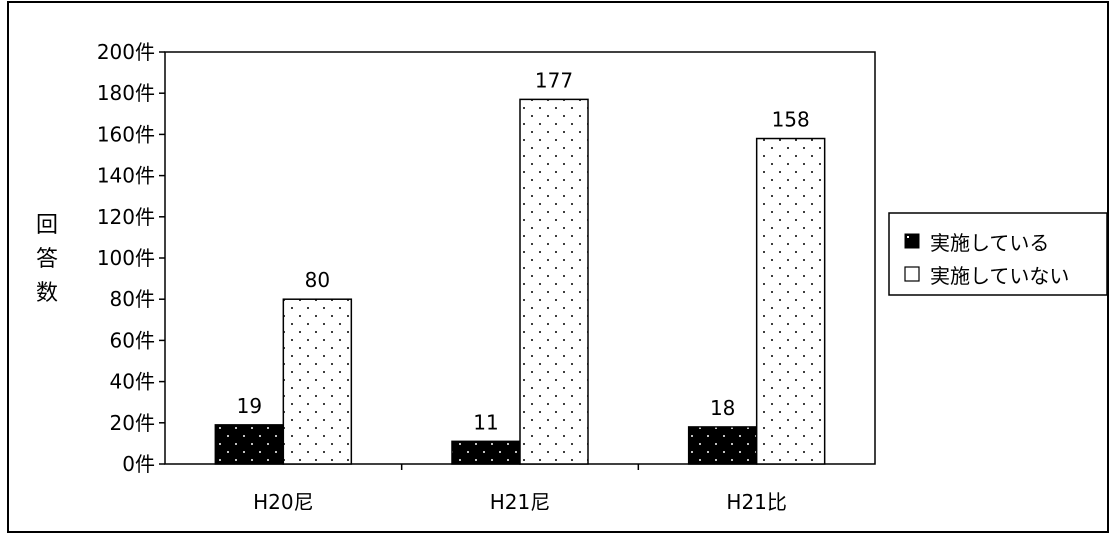 The width and height of the screenshot is (1110, 534). I want to click on y-tick-label: 180件, so click(126, 93).